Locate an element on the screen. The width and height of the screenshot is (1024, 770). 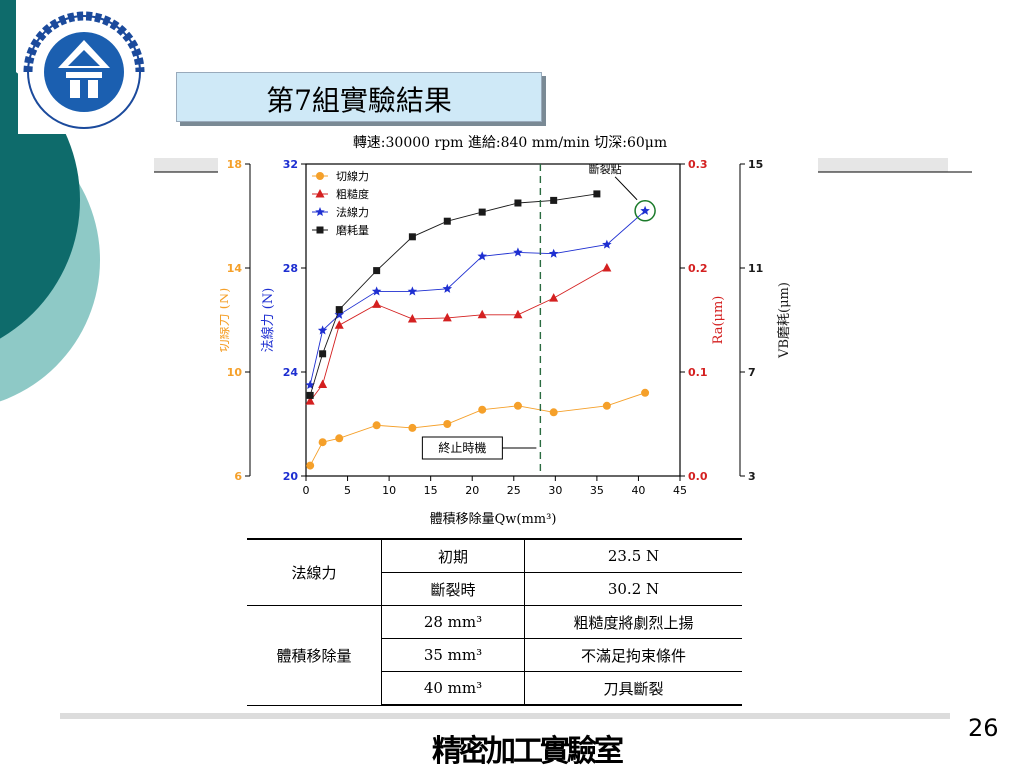
lab-name: 精密加工實驗室 is located at coordinates (528, 751).